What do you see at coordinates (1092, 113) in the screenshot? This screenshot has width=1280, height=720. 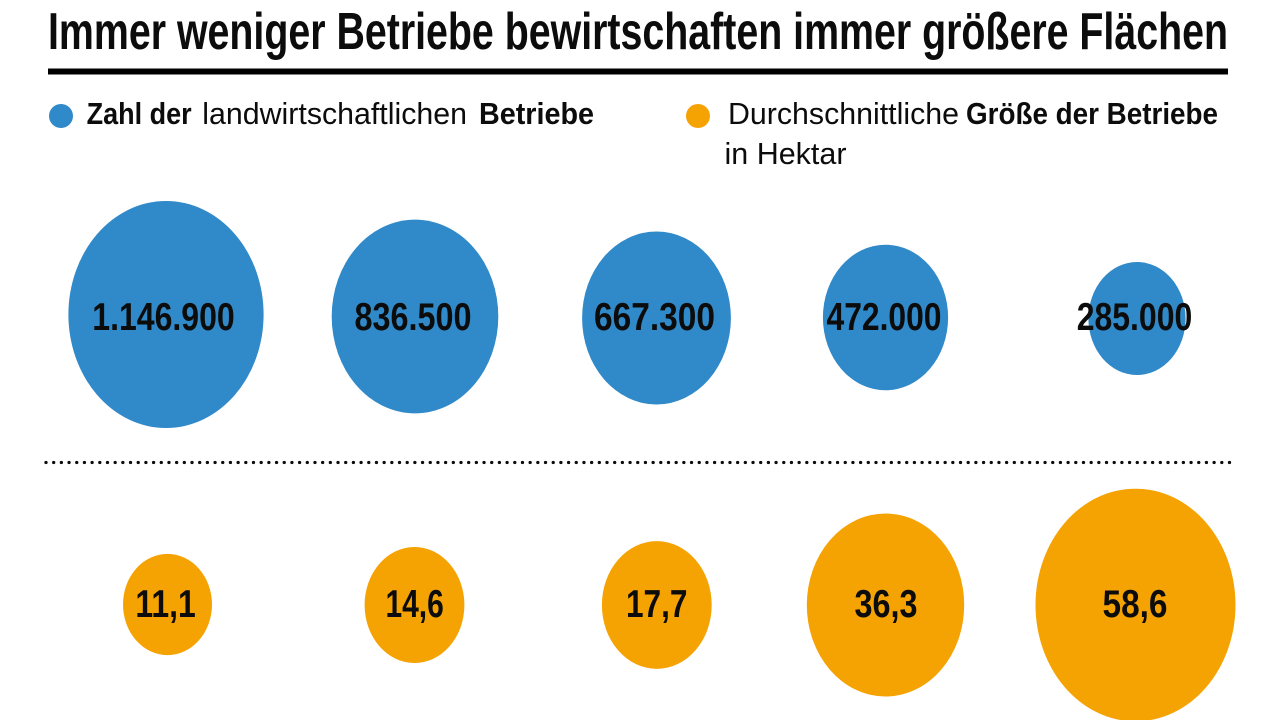 I see `svg-text: Größe der Betriebe` at bounding box center [1092, 113].